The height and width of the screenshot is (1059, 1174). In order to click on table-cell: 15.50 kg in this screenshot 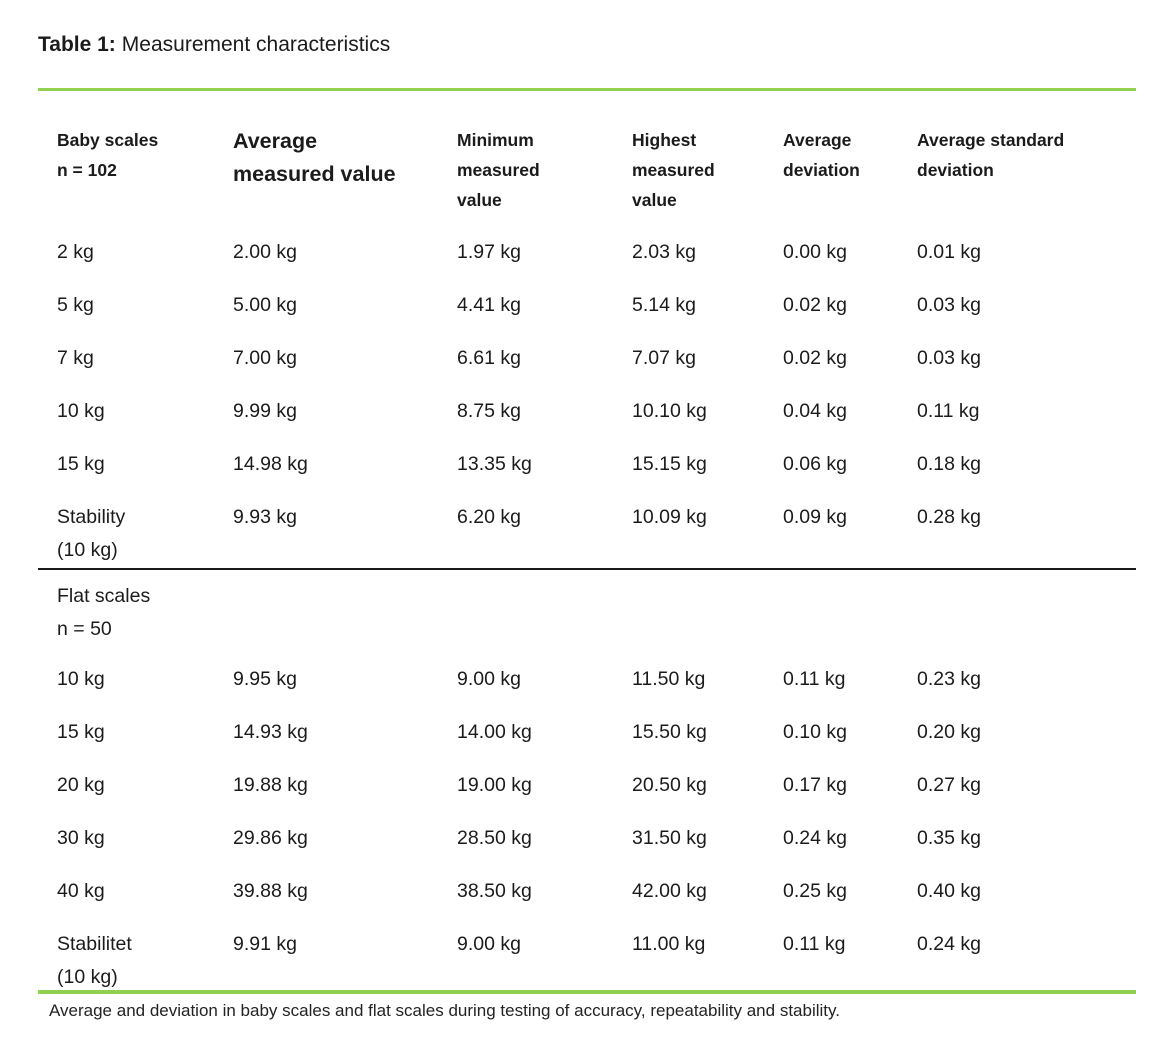, I will do `click(669, 732)`.